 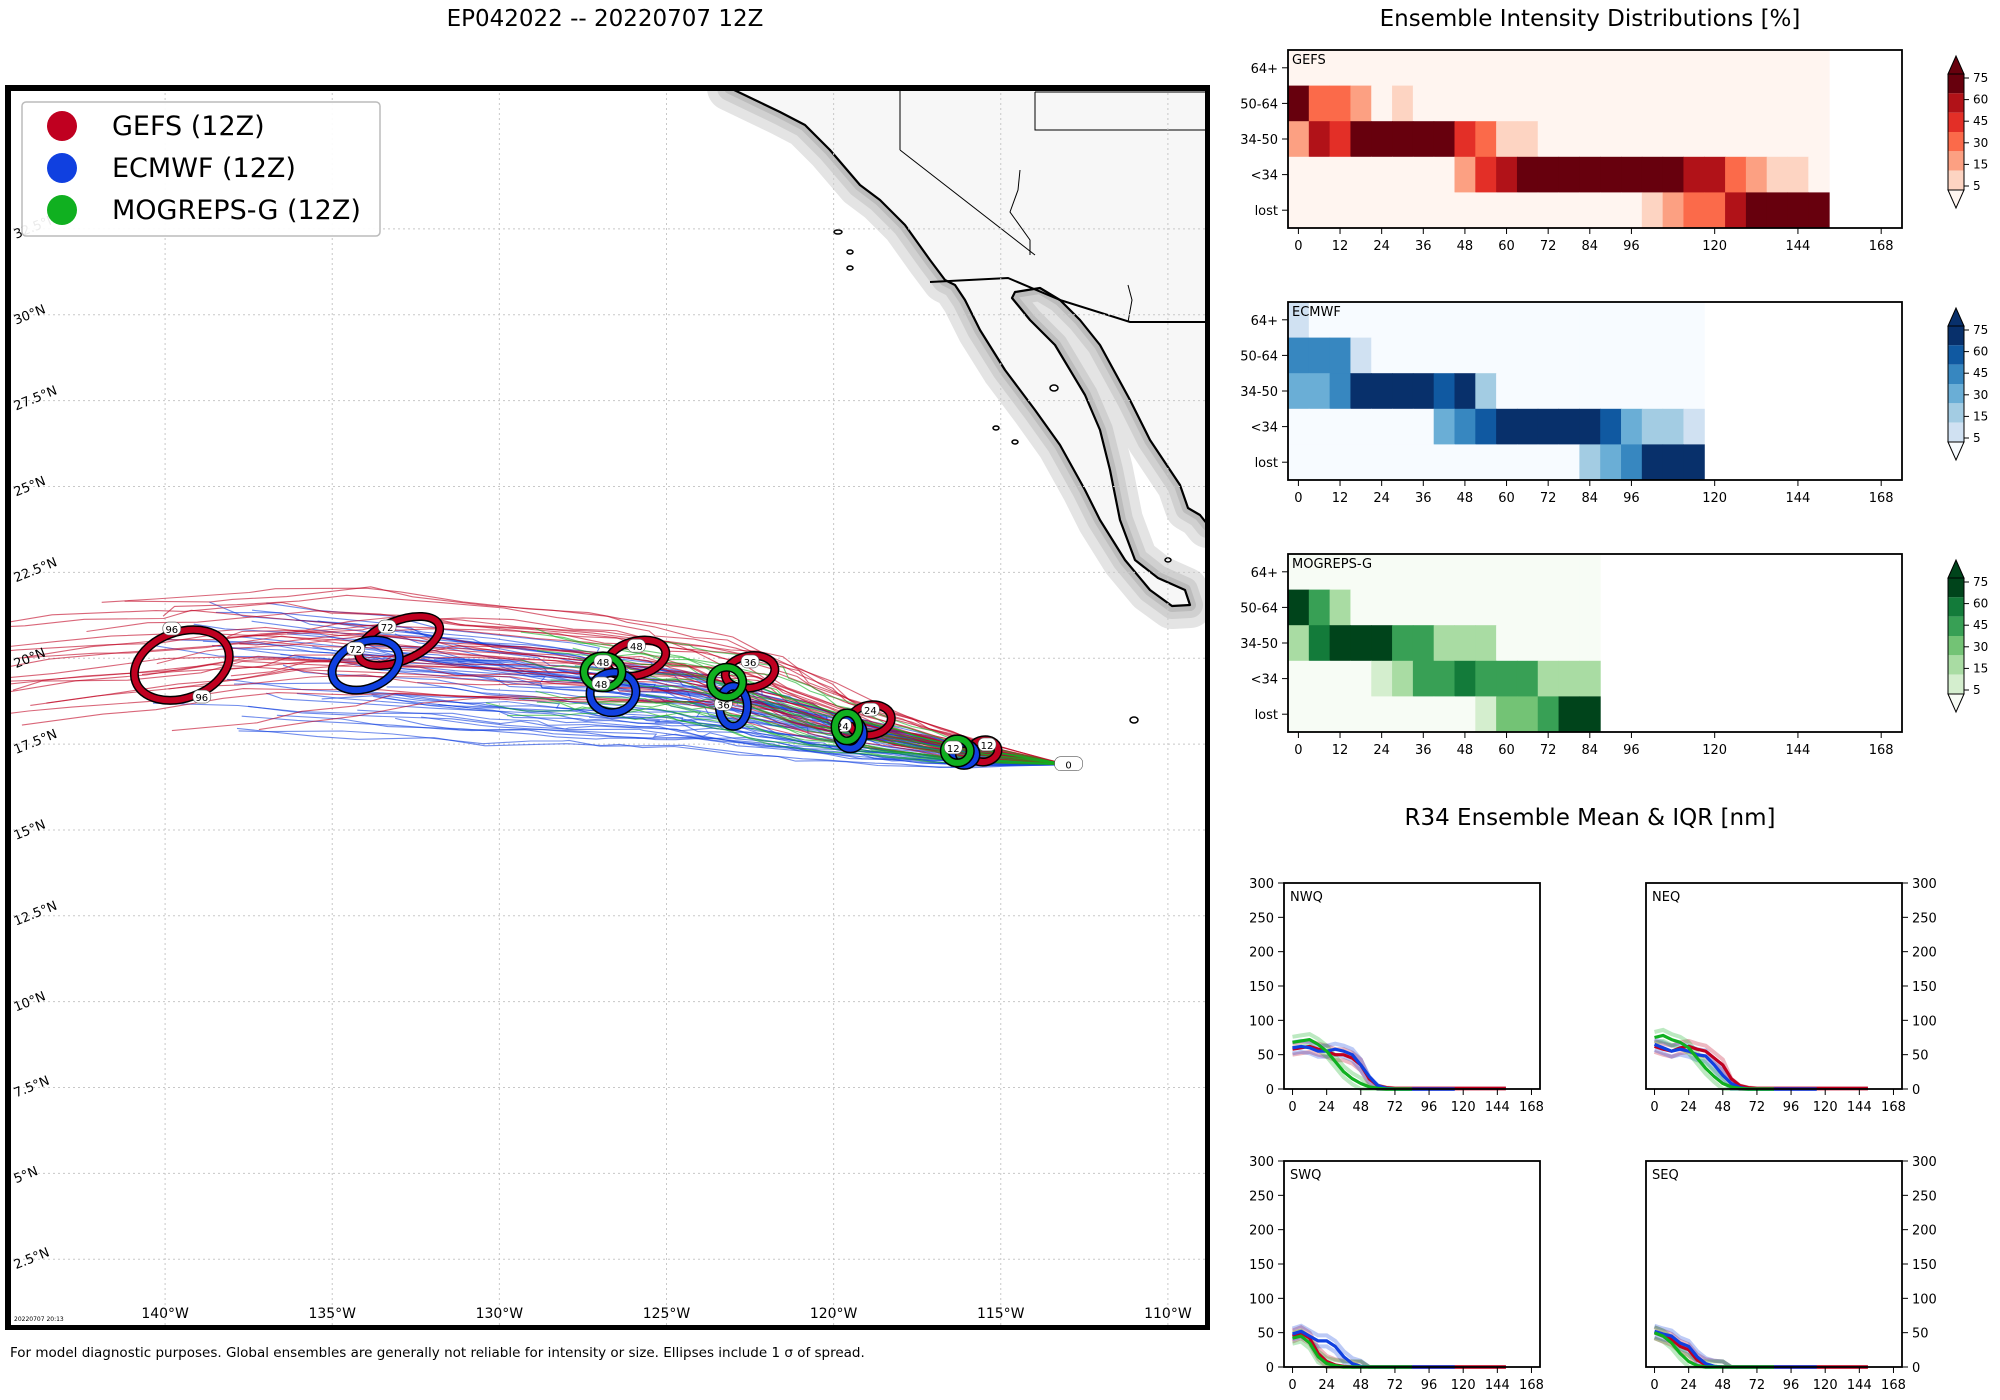 What do you see at coordinates (1920, 1334) in the screenshot?
I see `y-tick-label: 50` at bounding box center [1920, 1334].